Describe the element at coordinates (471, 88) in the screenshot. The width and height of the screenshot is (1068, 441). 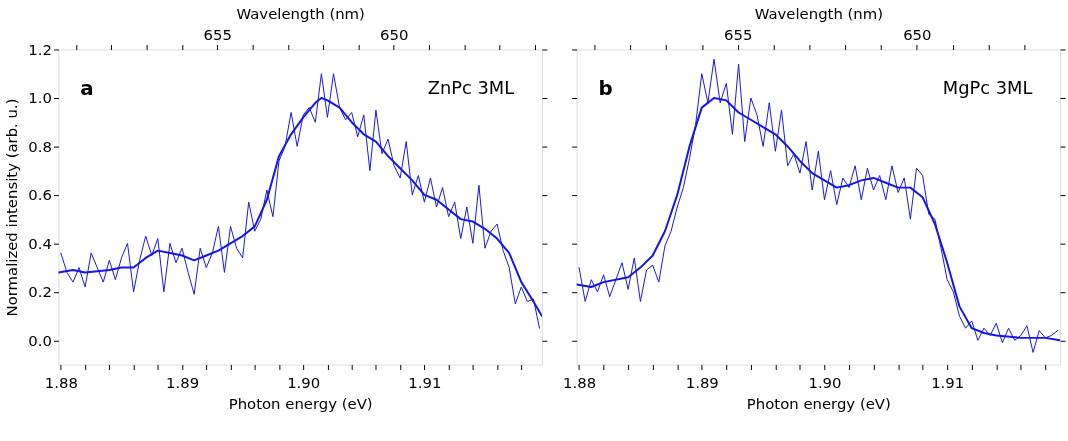
I see `annotation: ZnPc 3ML` at that location.